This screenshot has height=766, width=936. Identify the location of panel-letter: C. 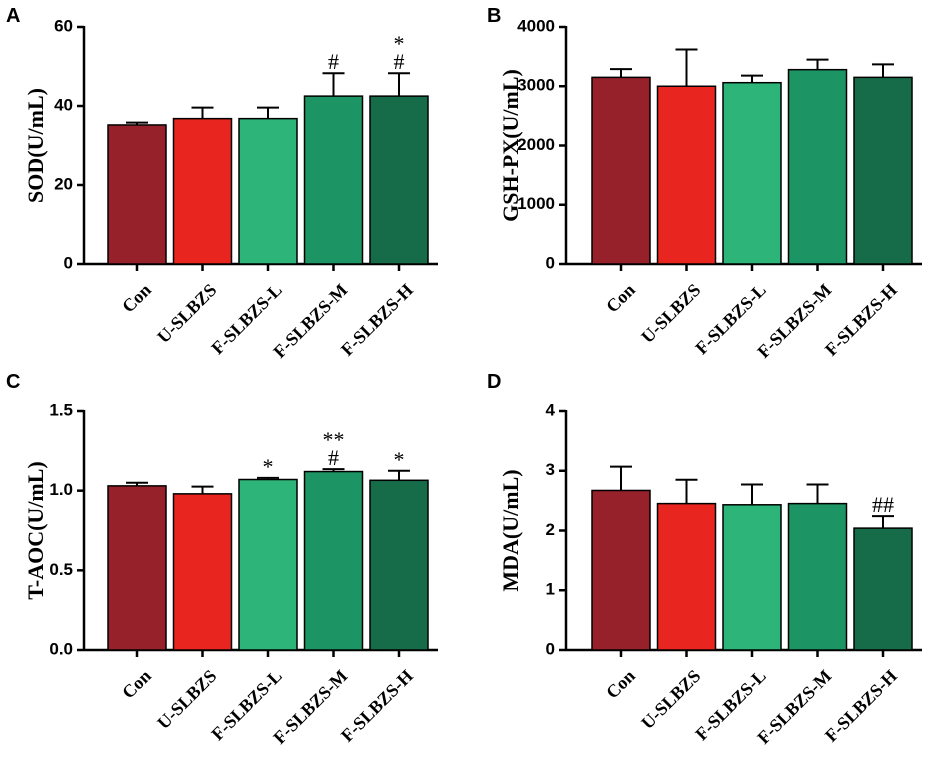
(13, 382).